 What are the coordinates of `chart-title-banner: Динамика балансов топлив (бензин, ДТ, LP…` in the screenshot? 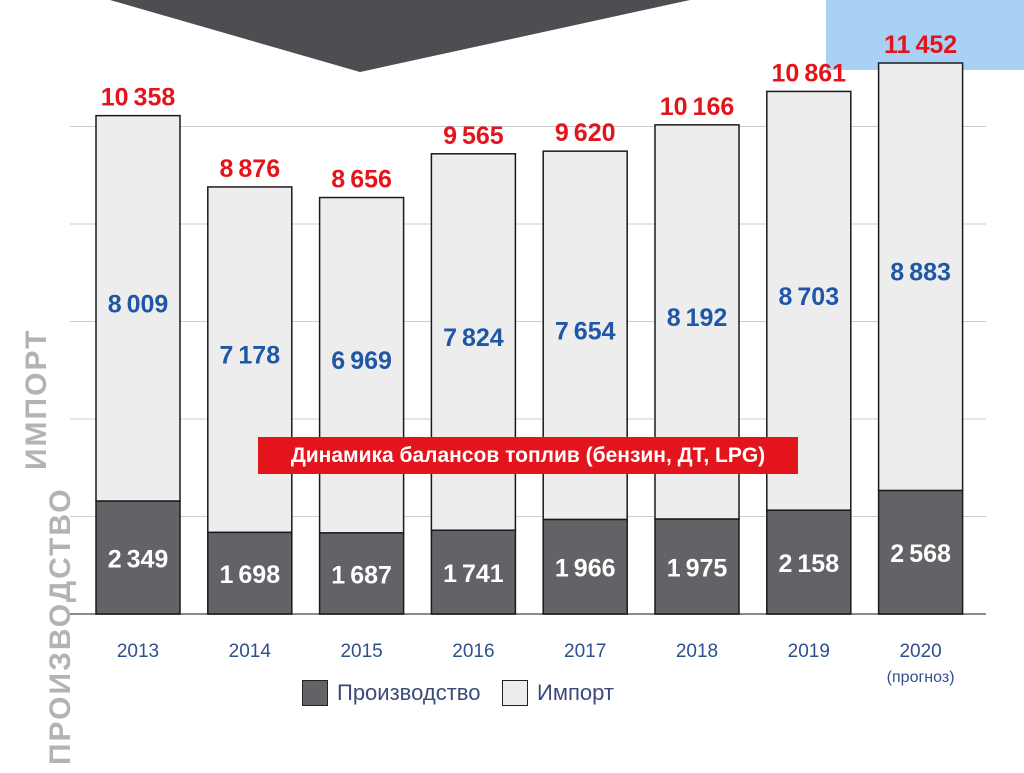 It's located at (528, 455).